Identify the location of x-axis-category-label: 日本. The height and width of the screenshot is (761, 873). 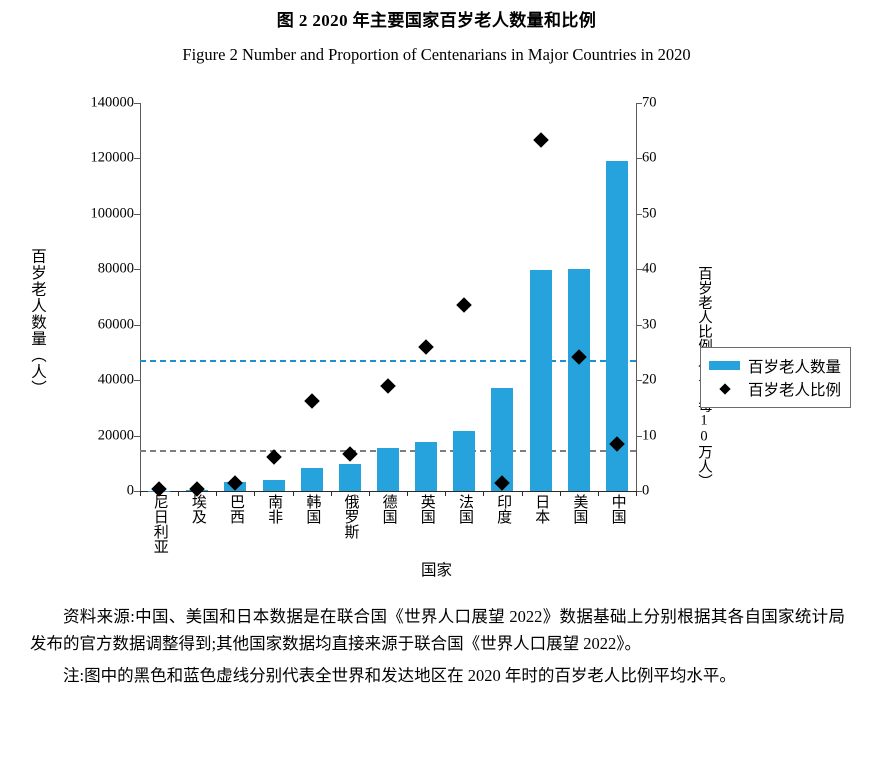
(541, 509).